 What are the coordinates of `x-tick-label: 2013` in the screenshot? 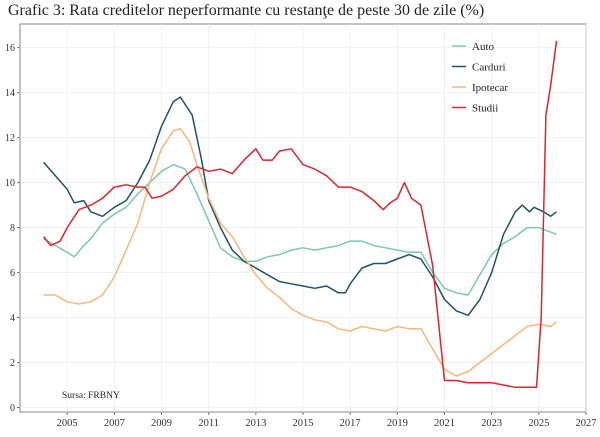 It's located at (255, 423).